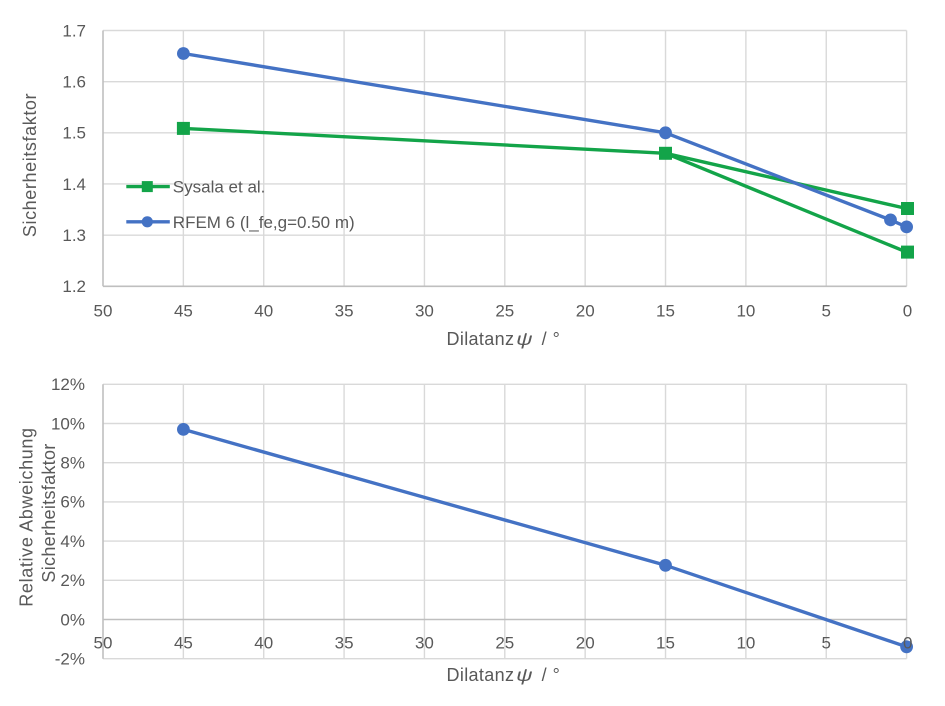  Describe the element at coordinates (72, 502) in the screenshot. I see `svg-text: 6%` at that location.